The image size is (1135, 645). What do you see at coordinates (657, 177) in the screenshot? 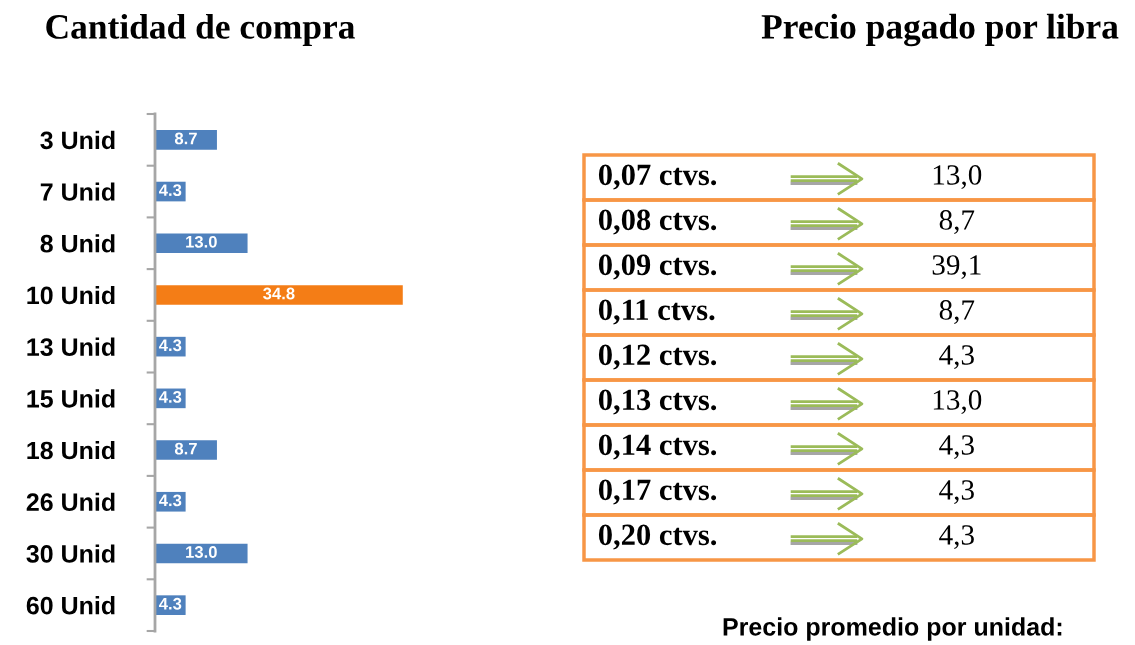
I see `category-label: 0,07 ctvs.` at bounding box center [657, 177].